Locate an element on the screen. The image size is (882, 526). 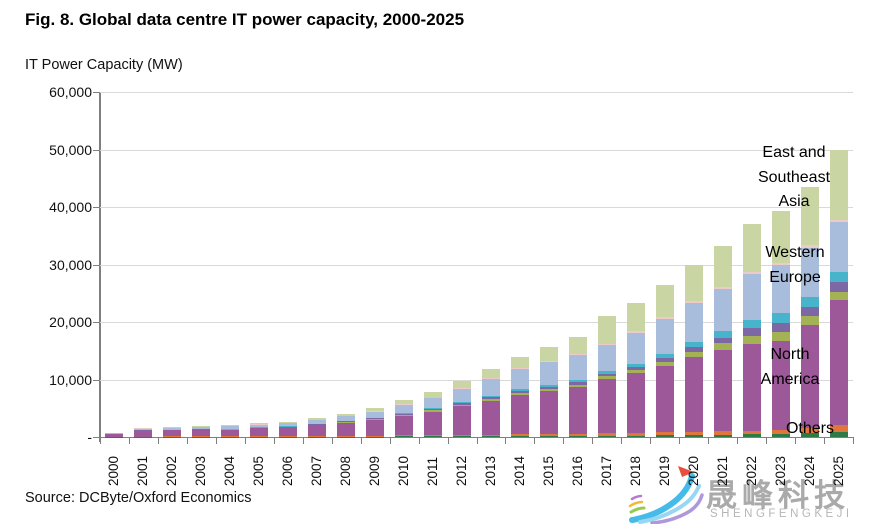
segment-unlabeled-purple-2023 is located at coordinates (780, 327).